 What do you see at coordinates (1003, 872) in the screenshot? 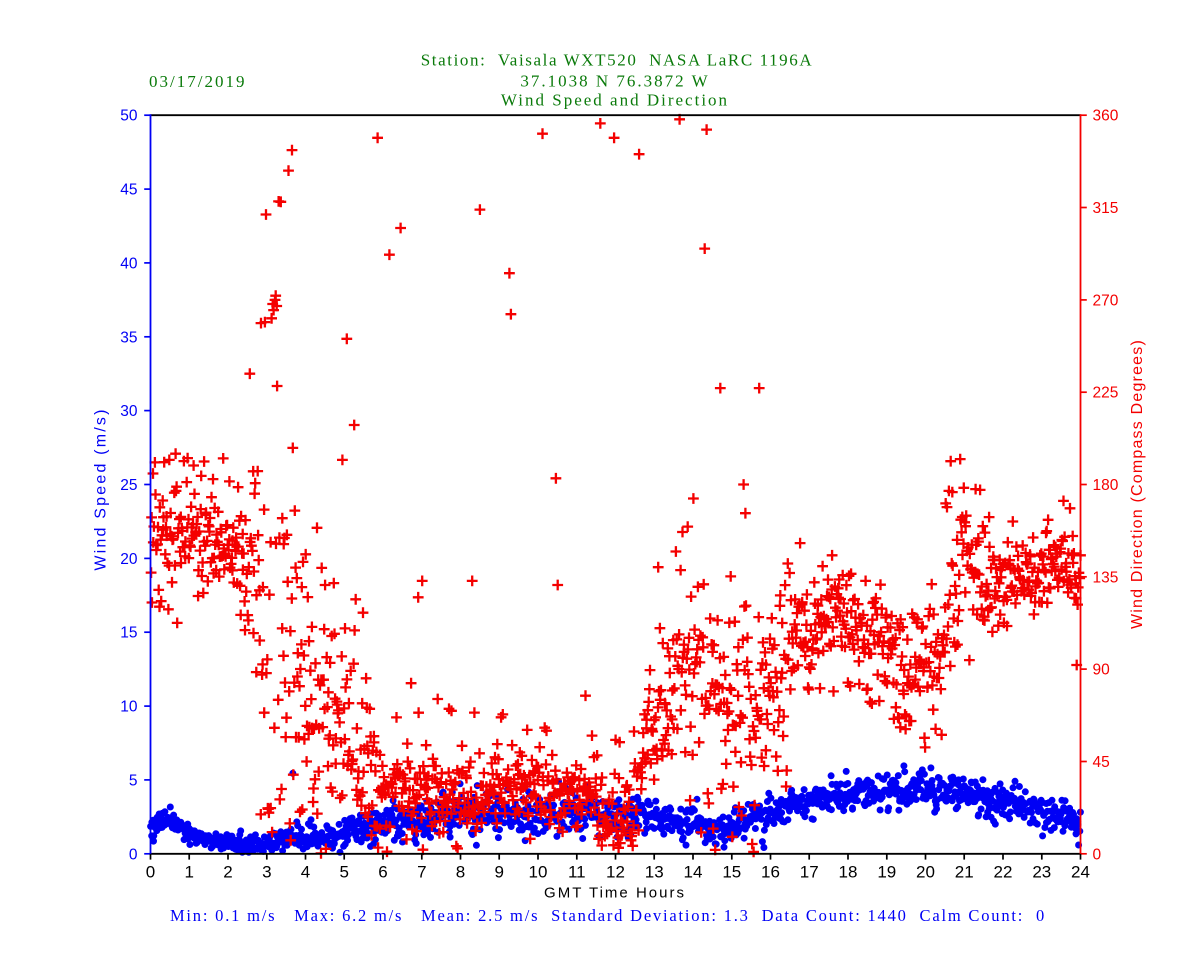
I see `svg-text: 22` at bounding box center [1003, 872].